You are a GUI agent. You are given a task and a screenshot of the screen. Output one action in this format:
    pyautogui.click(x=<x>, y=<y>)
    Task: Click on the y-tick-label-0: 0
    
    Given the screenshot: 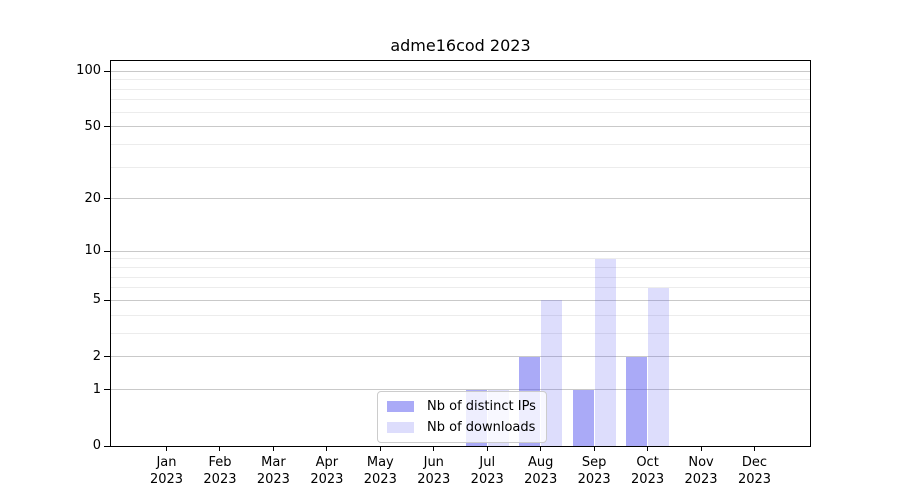 What is the action you would take?
    pyautogui.click(x=96, y=445)
    